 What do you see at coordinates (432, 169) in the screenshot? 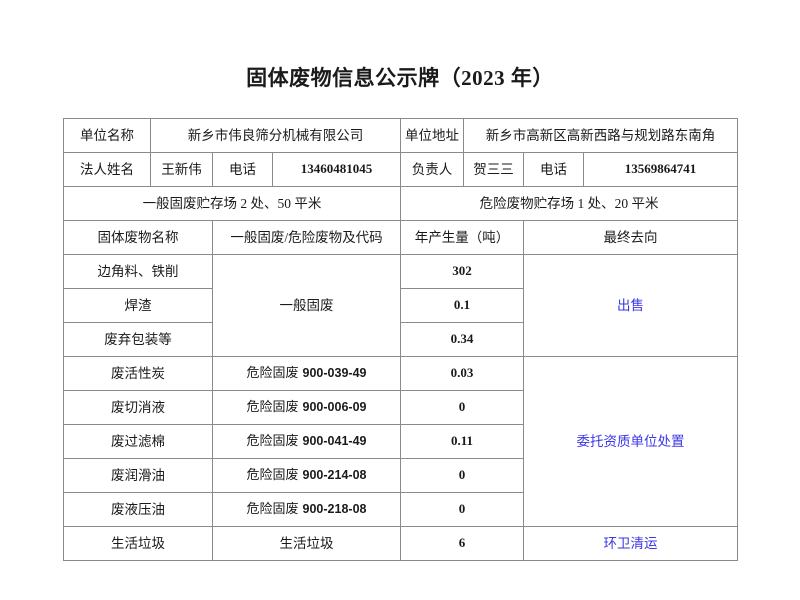
I see `manager-label: 负责人` at bounding box center [432, 169].